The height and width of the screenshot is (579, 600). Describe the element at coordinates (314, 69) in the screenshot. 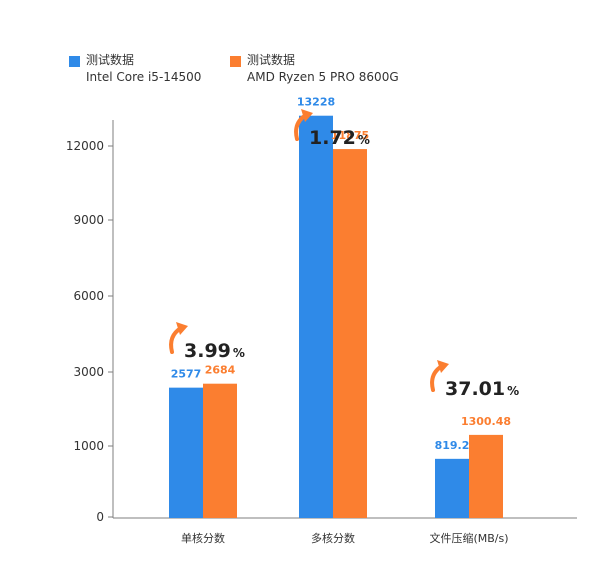

I see `legend-item-amd: 测试数据 AMD Ryzen 5 PRO 8600G` at that location.